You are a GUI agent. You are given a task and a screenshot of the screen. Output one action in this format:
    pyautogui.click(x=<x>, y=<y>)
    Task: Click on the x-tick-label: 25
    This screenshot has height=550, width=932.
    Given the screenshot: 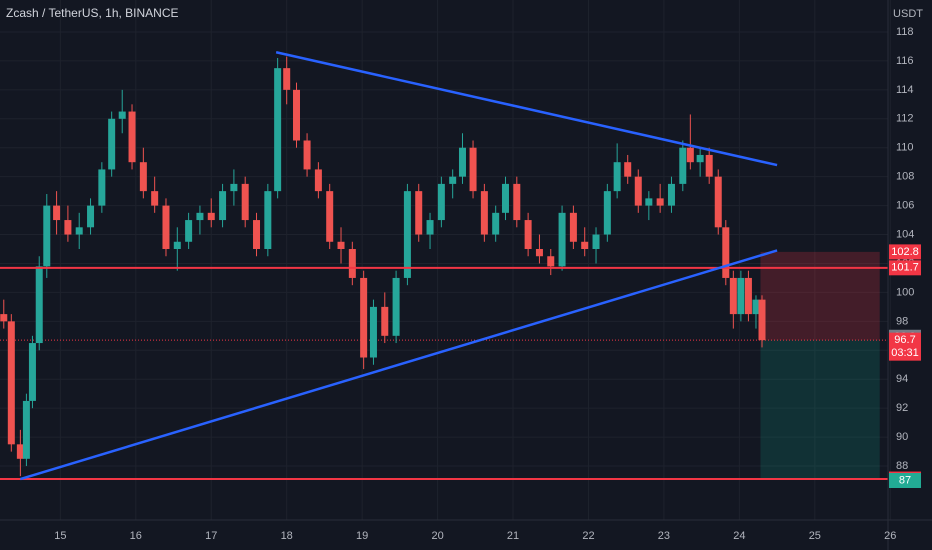 What is the action you would take?
    pyautogui.click(x=815, y=536)
    